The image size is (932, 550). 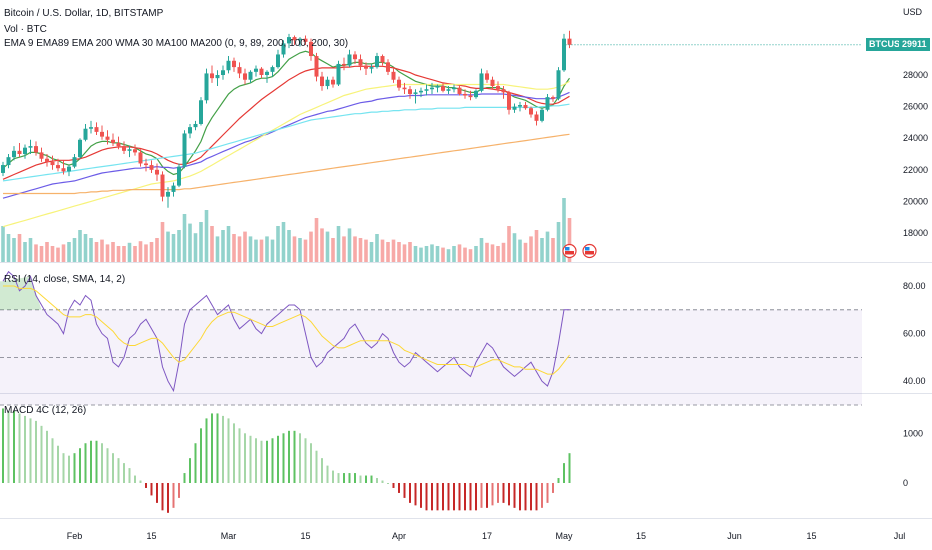 What do you see at coordinates (915, 201) in the screenshot?
I see `price-tick-label: 20000` at bounding box center [915, 201].